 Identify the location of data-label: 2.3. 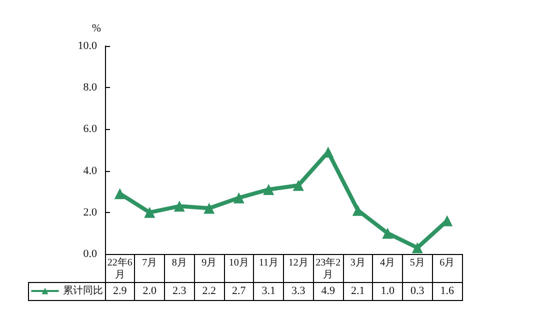
(179, 291).